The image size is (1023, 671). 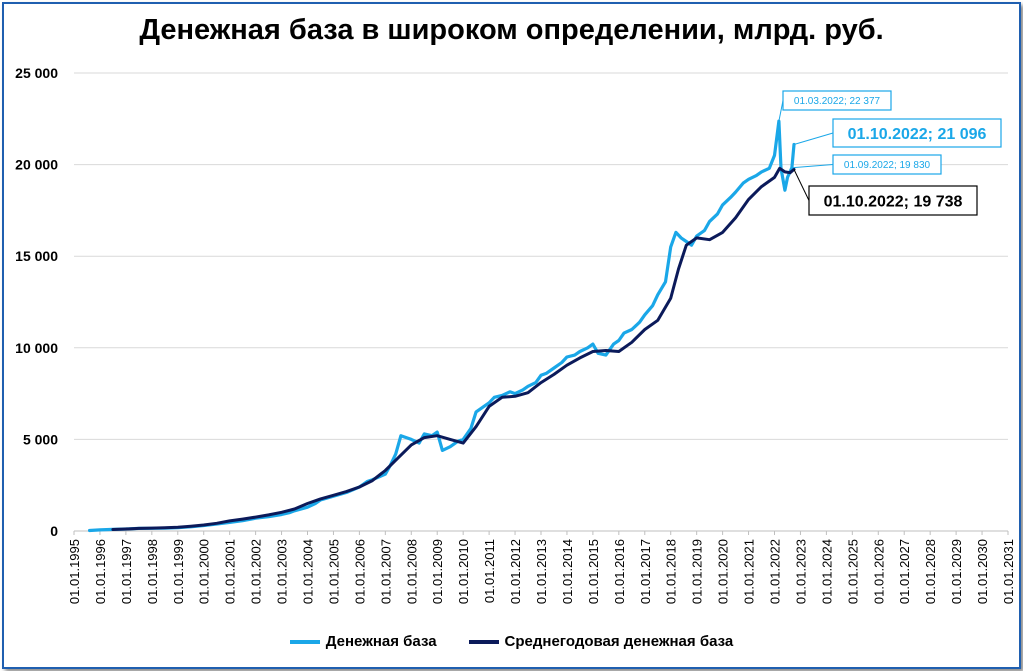 I want to click on x-tick-label: 01.01.2003, so click(x=282, y=571).